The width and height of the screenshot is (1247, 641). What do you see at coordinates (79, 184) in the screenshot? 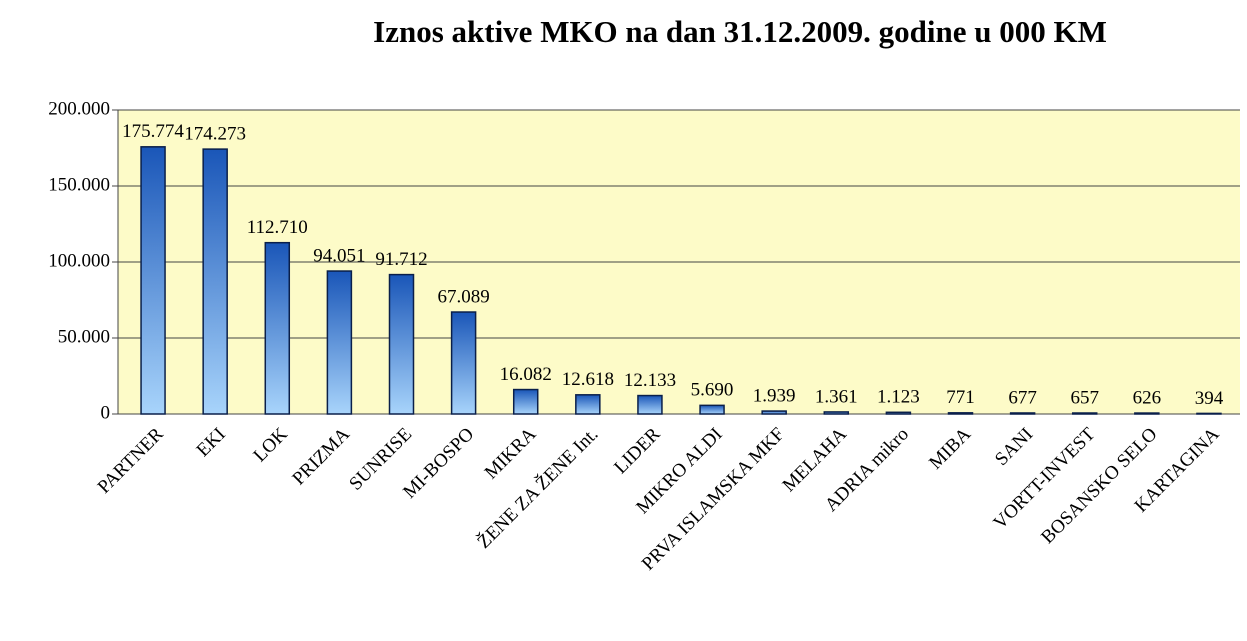
I see `y-tick-label: 150.000` at bounding box center [79, 184].